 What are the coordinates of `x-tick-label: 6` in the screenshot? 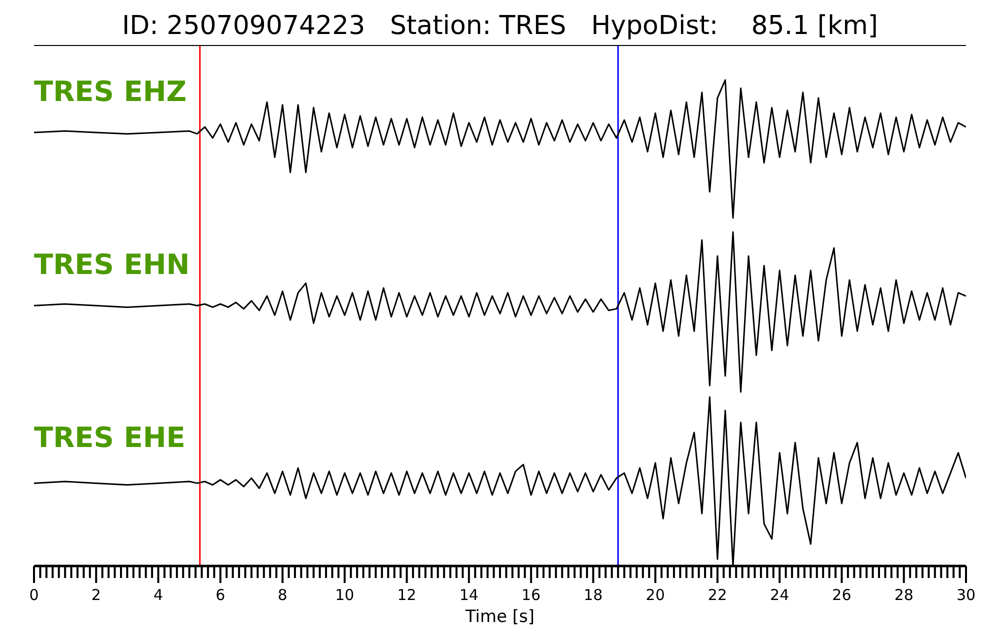 It's located at (221, 595).